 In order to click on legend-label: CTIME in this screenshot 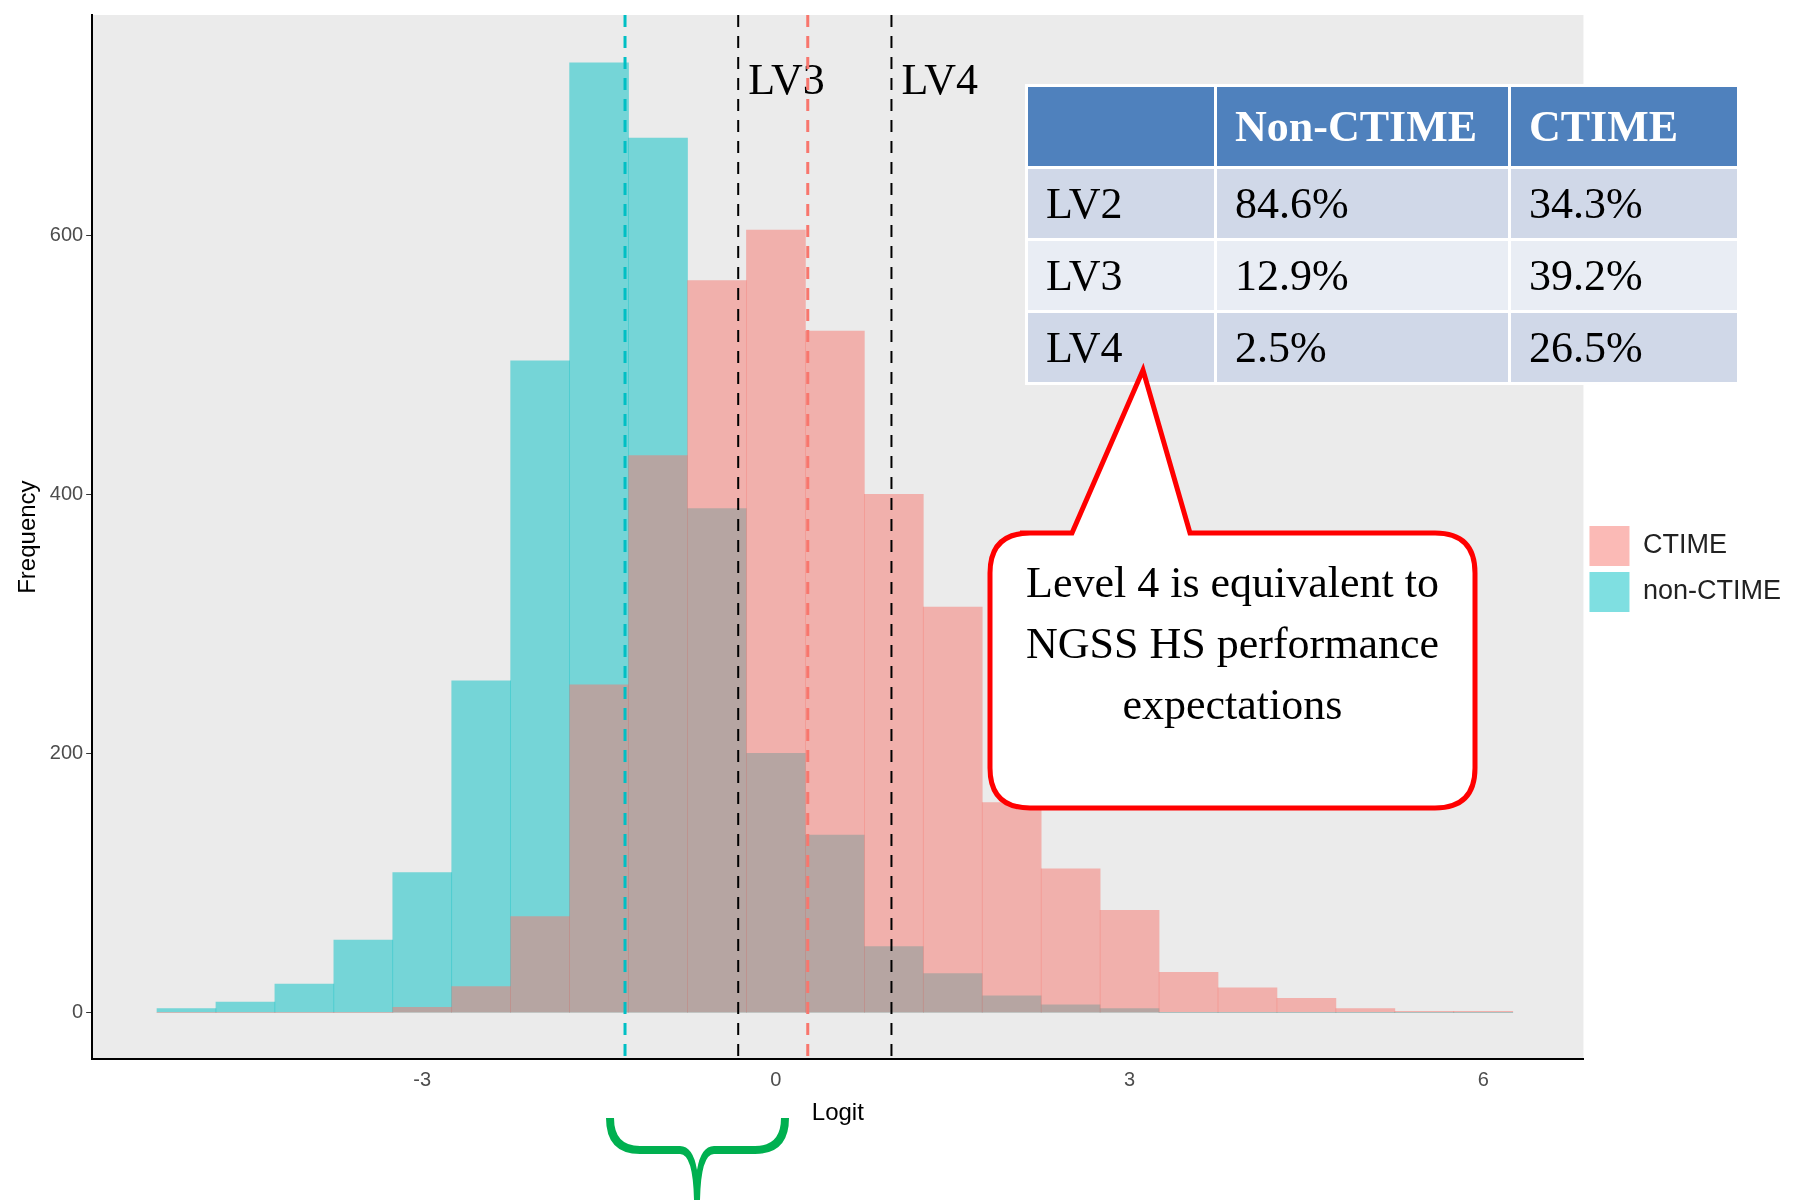, I will do `click(1684, 544)`.